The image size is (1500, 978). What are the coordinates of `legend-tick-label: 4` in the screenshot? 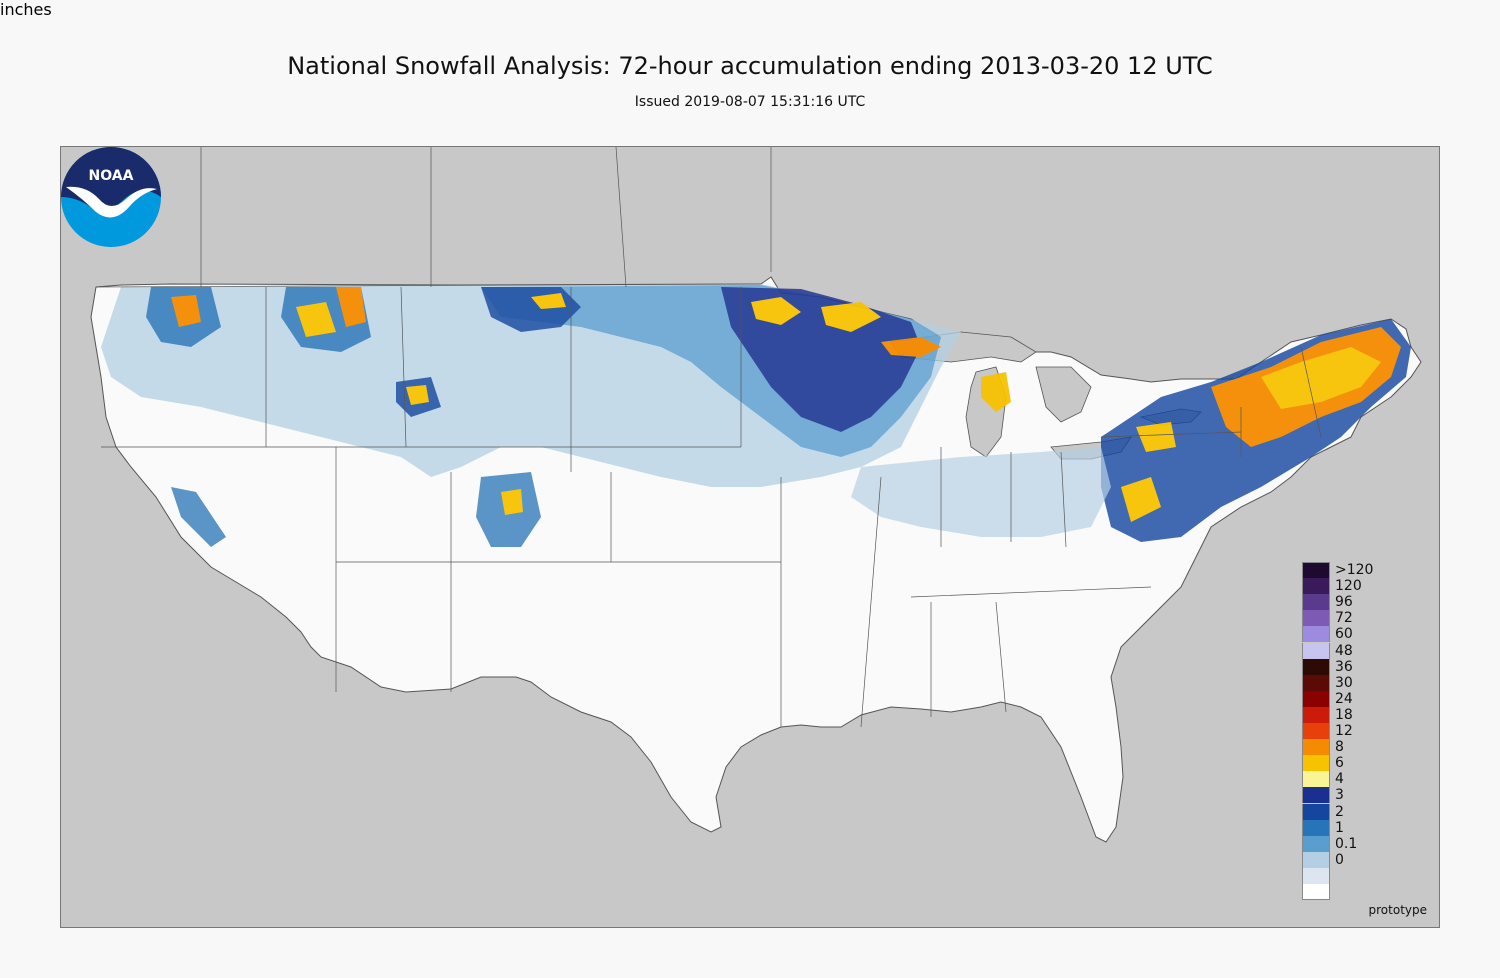 It's located at (1339, 779).